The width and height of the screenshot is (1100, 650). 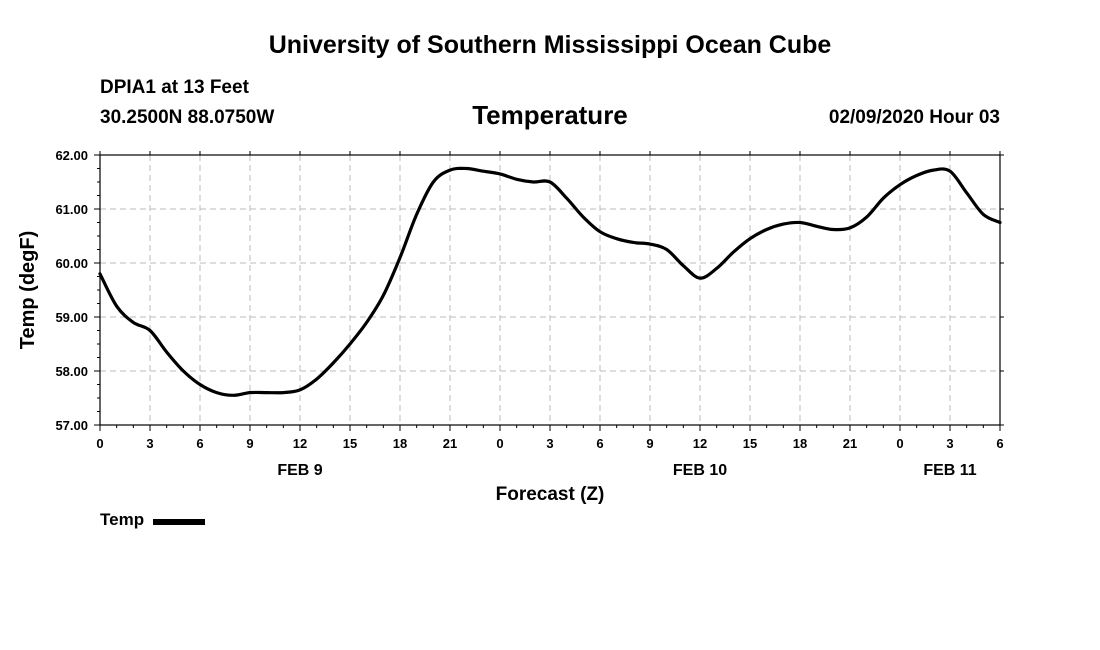 What do you see at coordinates (299, 470) in the screenshot?
I see `day-label: FEB 9` at bounding box center [299, 470].